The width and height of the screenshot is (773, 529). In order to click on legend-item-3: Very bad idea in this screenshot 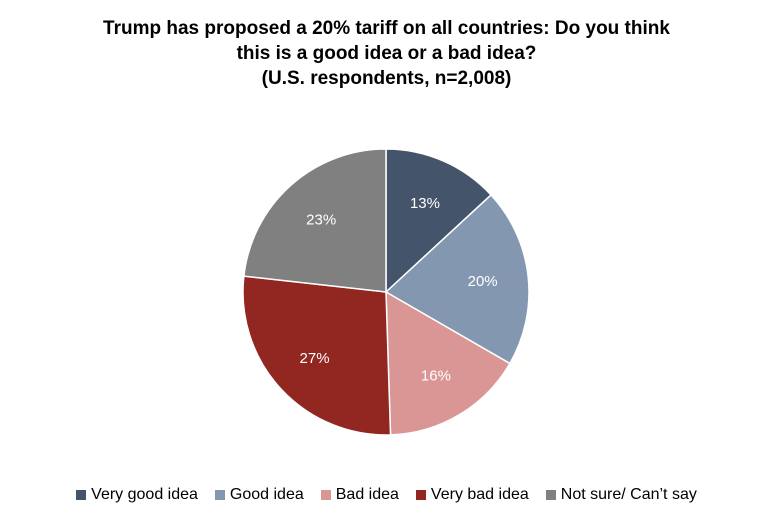, I will do `click(472, 495)`.